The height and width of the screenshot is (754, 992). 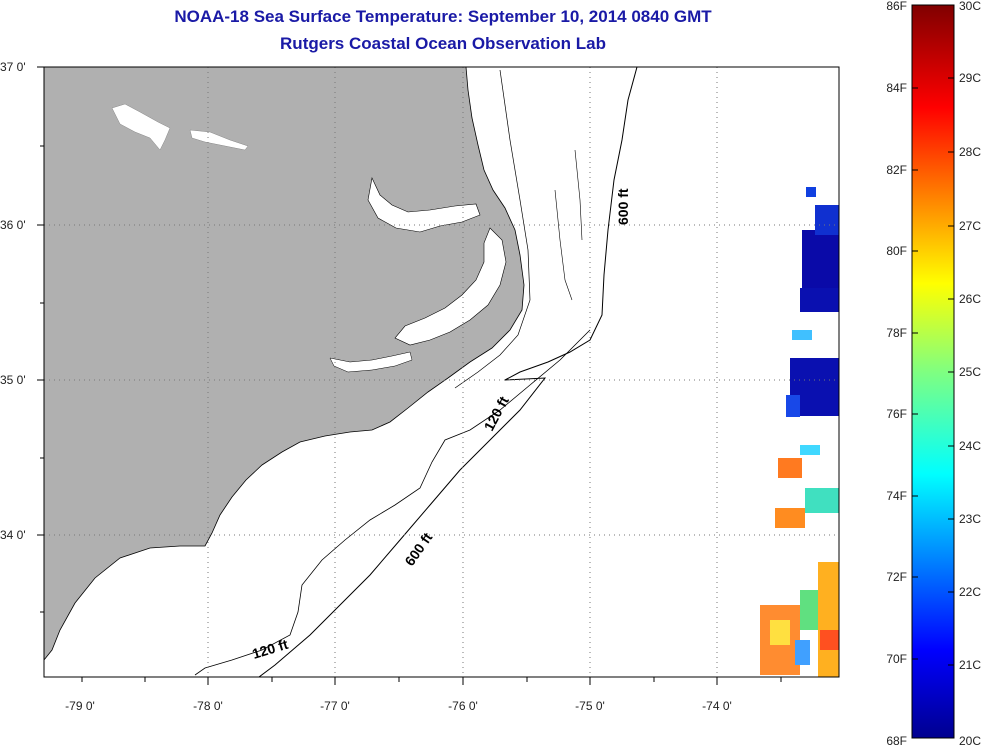 I want to click on colorbar-label-86f: 86F, so click(x=896, y=6).